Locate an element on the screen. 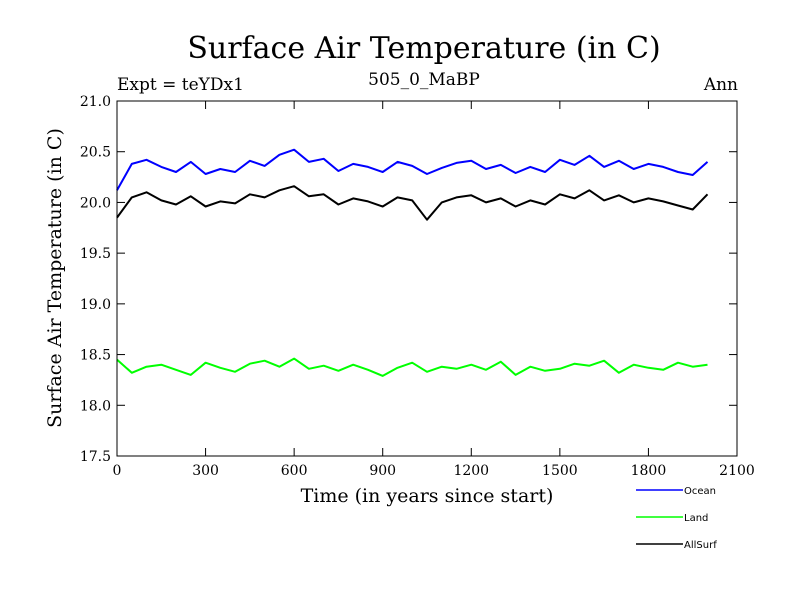  legend-label-allsurf: AllSurf is located at coordinates (700, 545).